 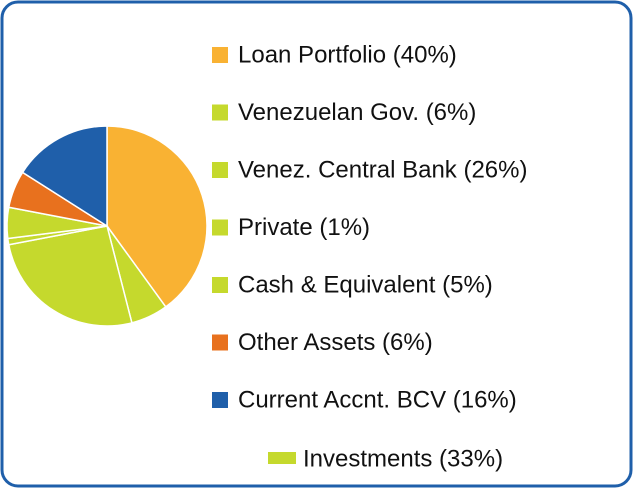 I want to click on legend-label: Venez. Central Bank (26%), so click(x=383, y=169).